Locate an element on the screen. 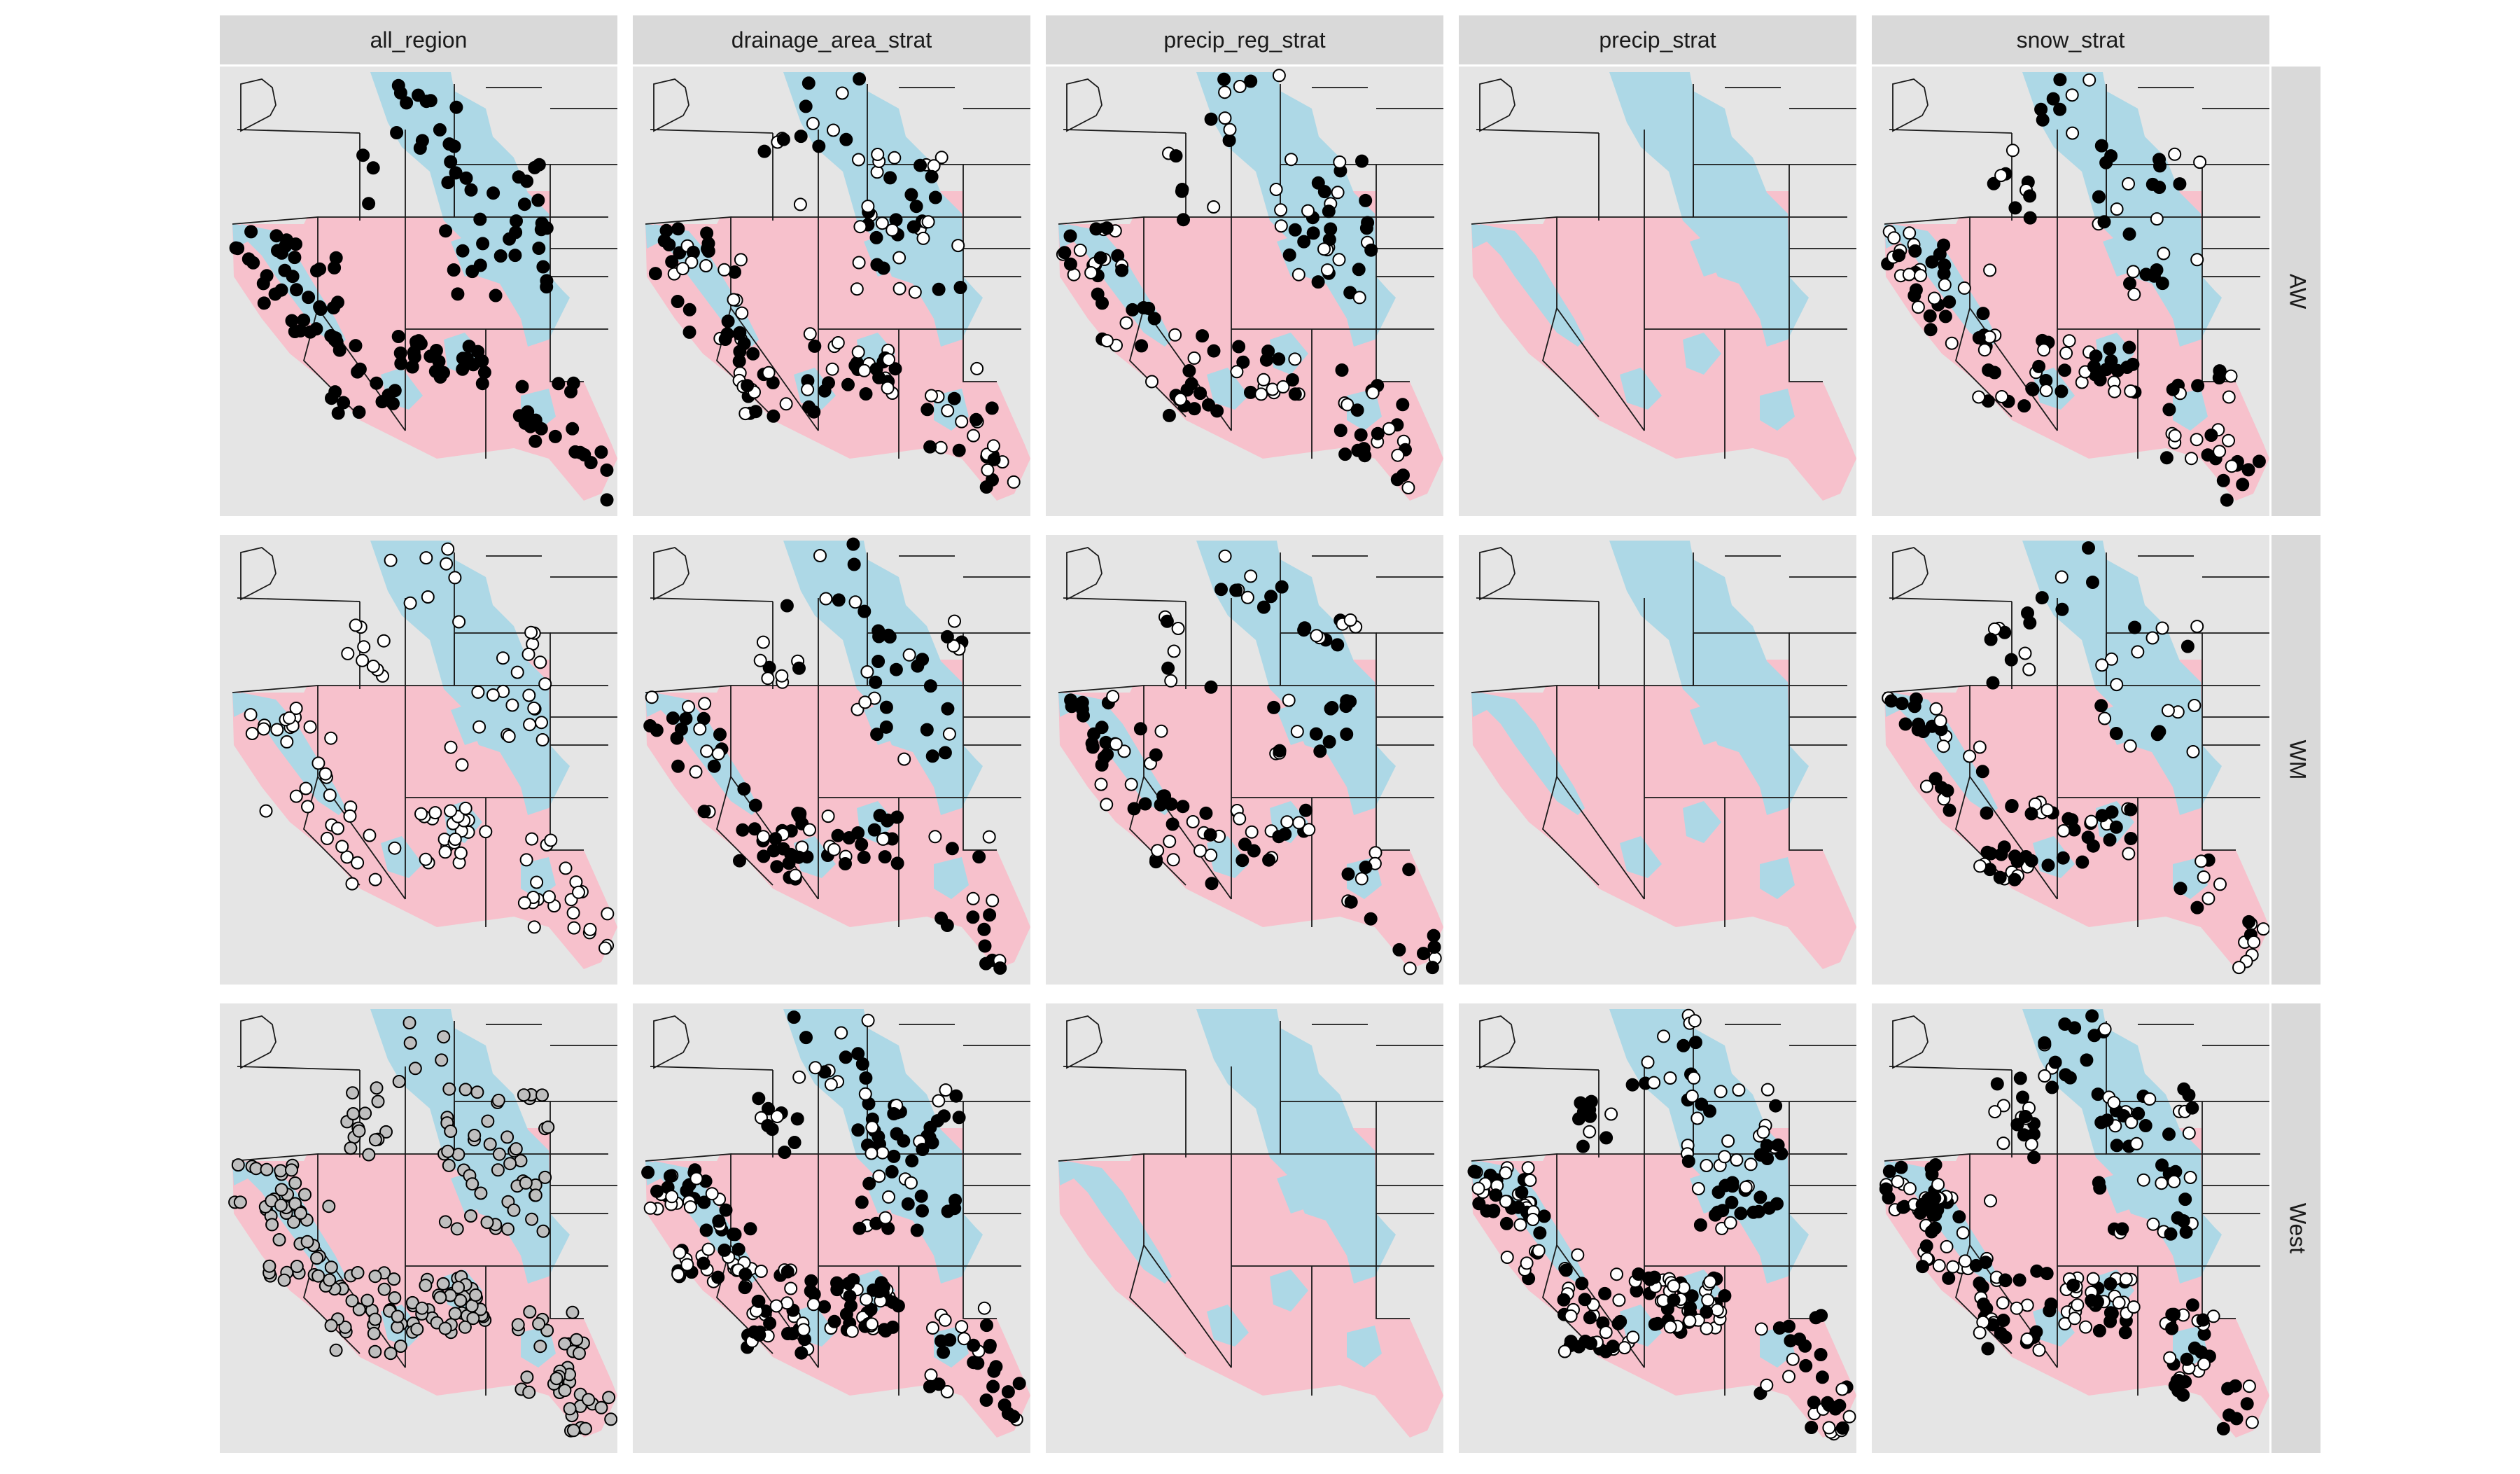 The image size is (2520, 1474). panel-wm-all-region is located at coordinates (418, 760).